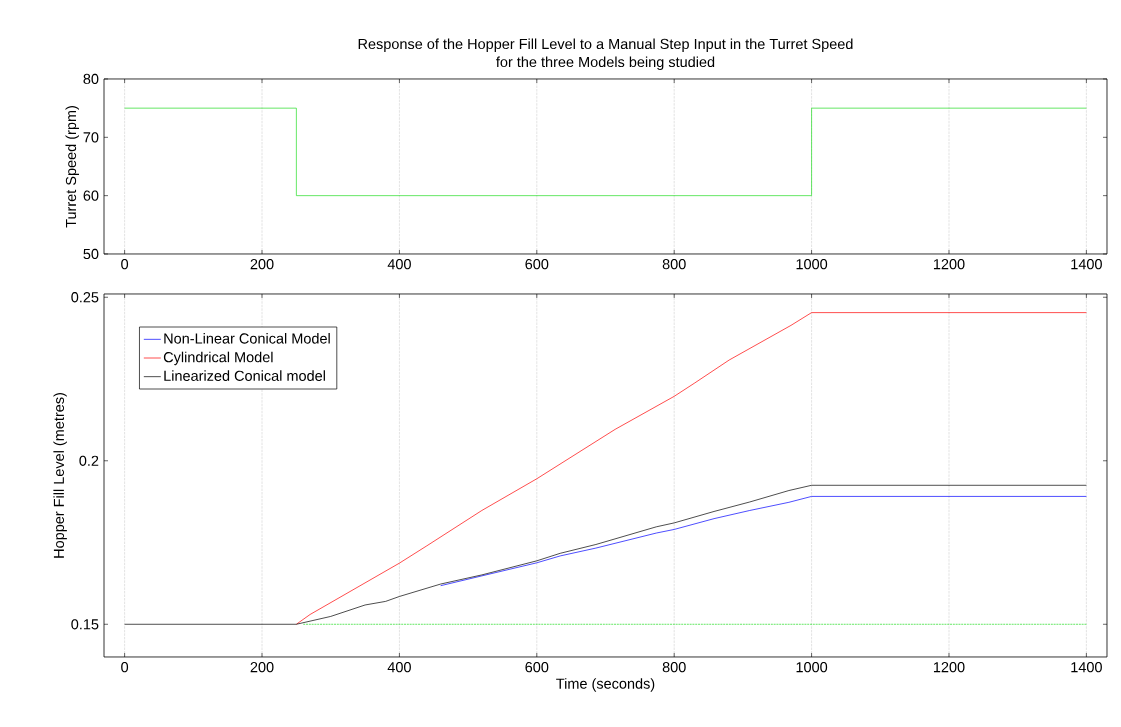 The image size is (1121, 727). What do you see at coordinates (218, 358) in the screenshot?
I see `legend-label: Cylindrical Model` at bounding box center [218, 358].